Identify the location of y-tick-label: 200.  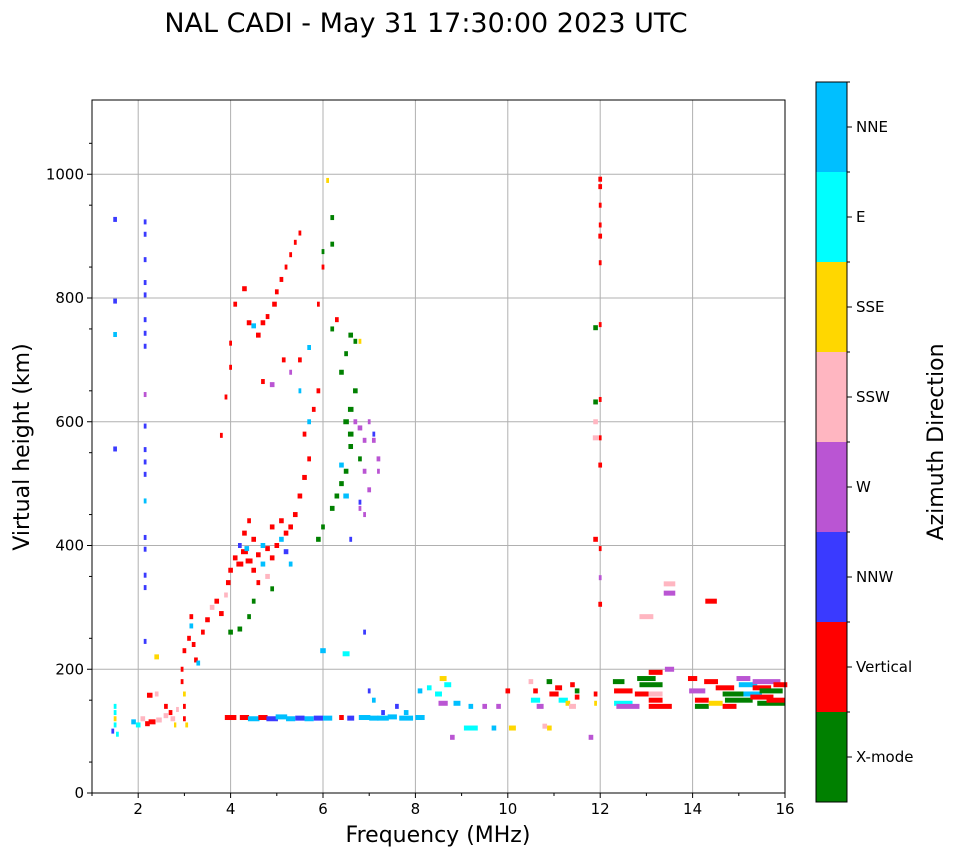
(69, 669).